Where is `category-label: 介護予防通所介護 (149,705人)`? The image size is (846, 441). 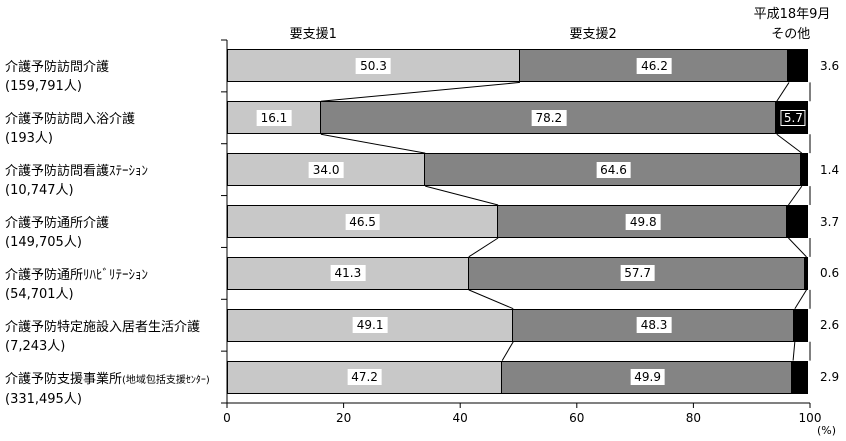
category-label: 介護予防通所介護 (149,705人) is located at coordinates (57, 233).